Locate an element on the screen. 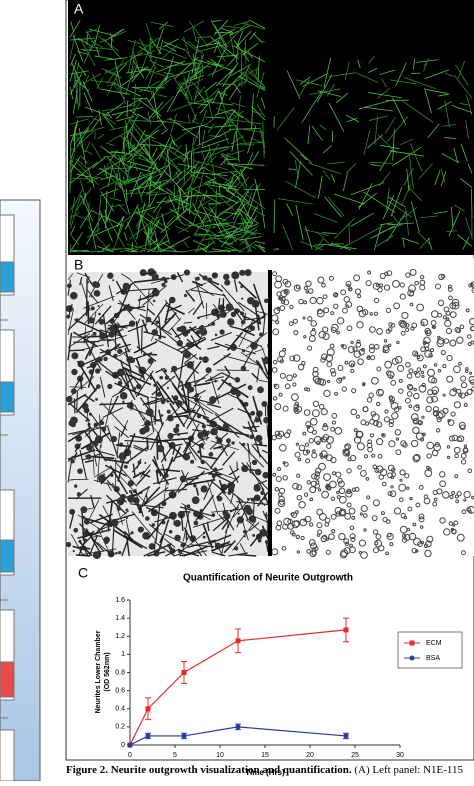 This screenshot has width=474, height=786. chart-title: Quantification of Neurite Outgrowth is located at coordinates (268, 578).